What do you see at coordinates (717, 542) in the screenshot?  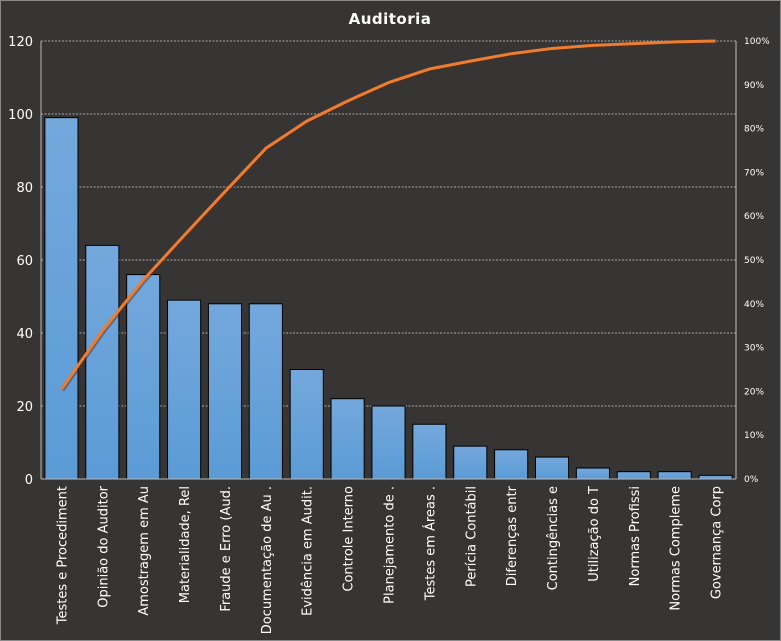 I see `x-tick-label: Governança Corp` at bounding box center [717, 542].